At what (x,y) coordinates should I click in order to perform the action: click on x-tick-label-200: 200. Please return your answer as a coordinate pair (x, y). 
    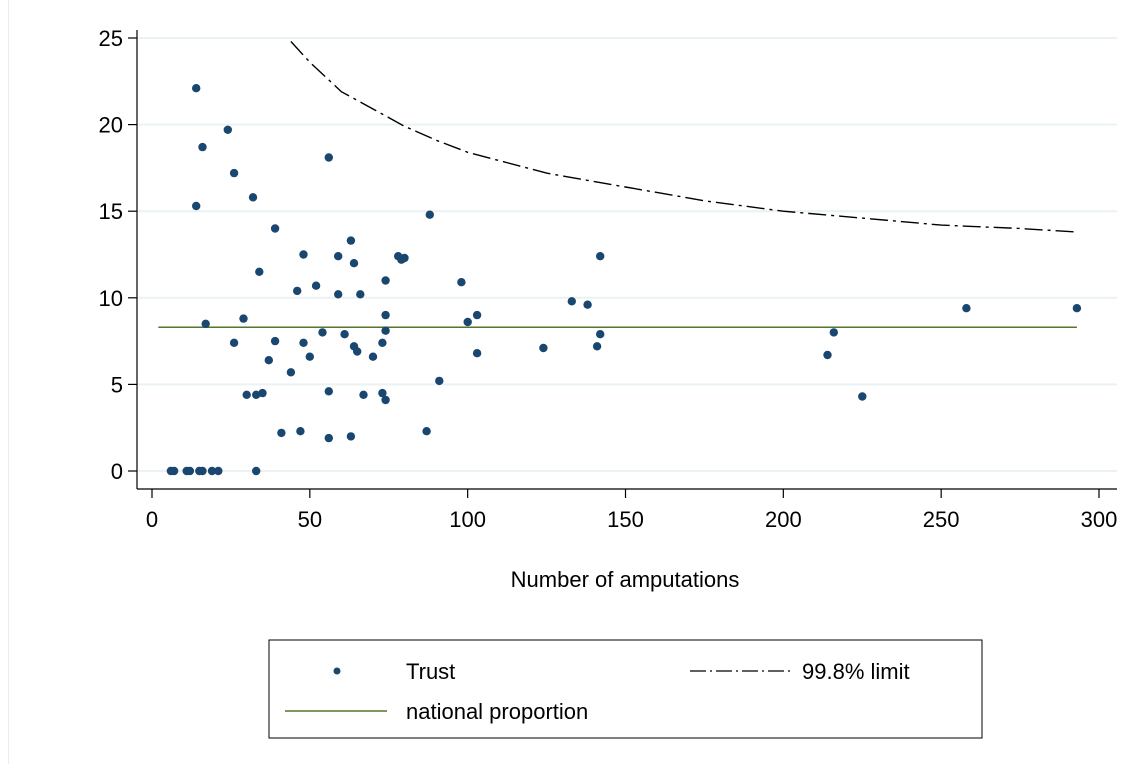
    Looking at the image, I should click on (783, 519).